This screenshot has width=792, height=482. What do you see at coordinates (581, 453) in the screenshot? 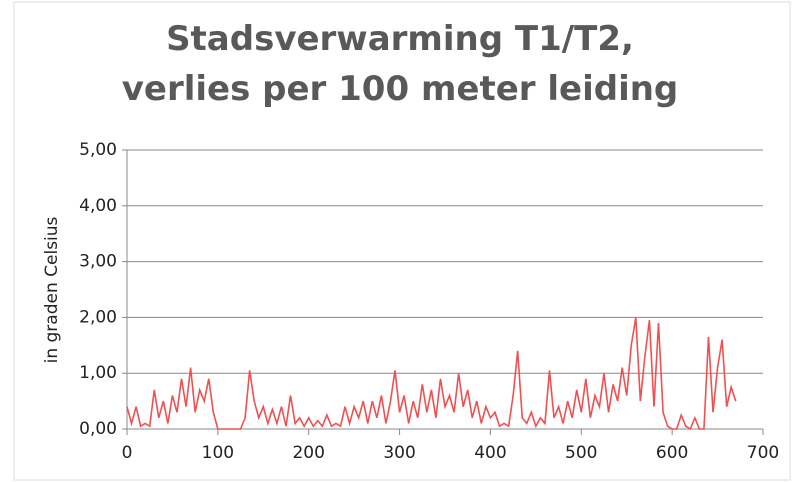
I see `x-tick-label: 500` at bounding box center [581, 453].